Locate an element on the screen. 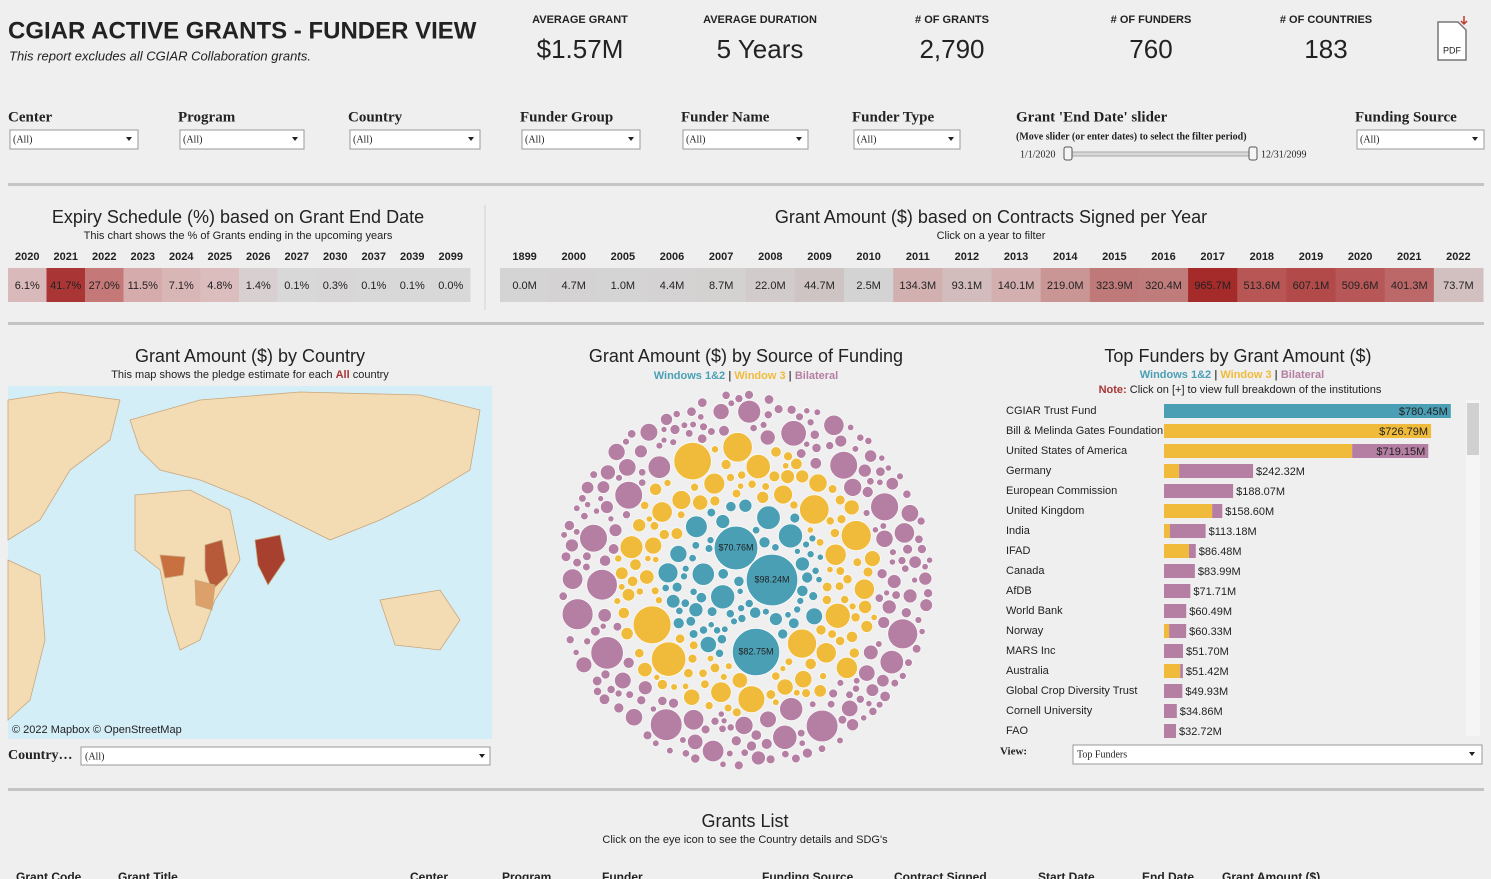 This screenshot has width=1491, height=879. separator is located at coordinates (746, 184).